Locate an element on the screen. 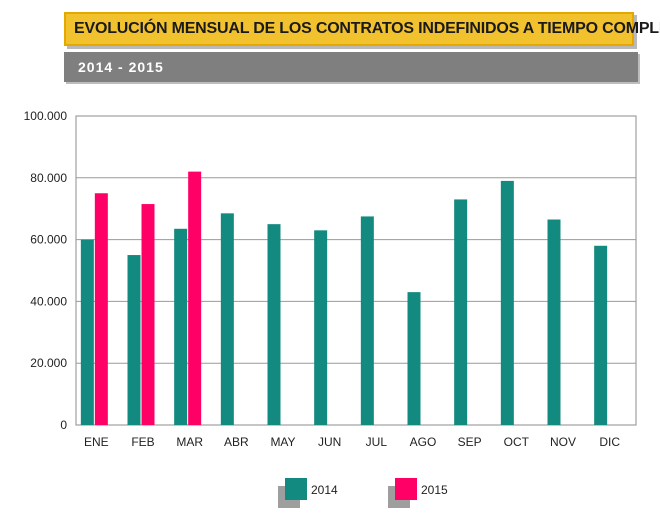 This screenshot has width=660, height=516. bar-2014-mar is located at coordinates (181, 326).